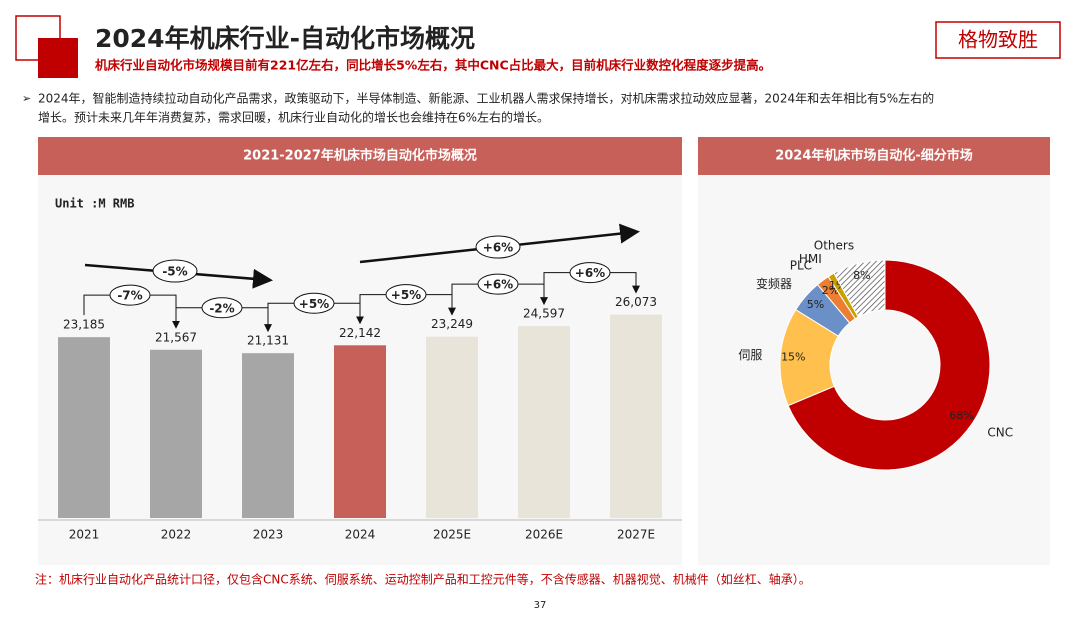  I want to click on growth-label: -7%, so click(129, 296).